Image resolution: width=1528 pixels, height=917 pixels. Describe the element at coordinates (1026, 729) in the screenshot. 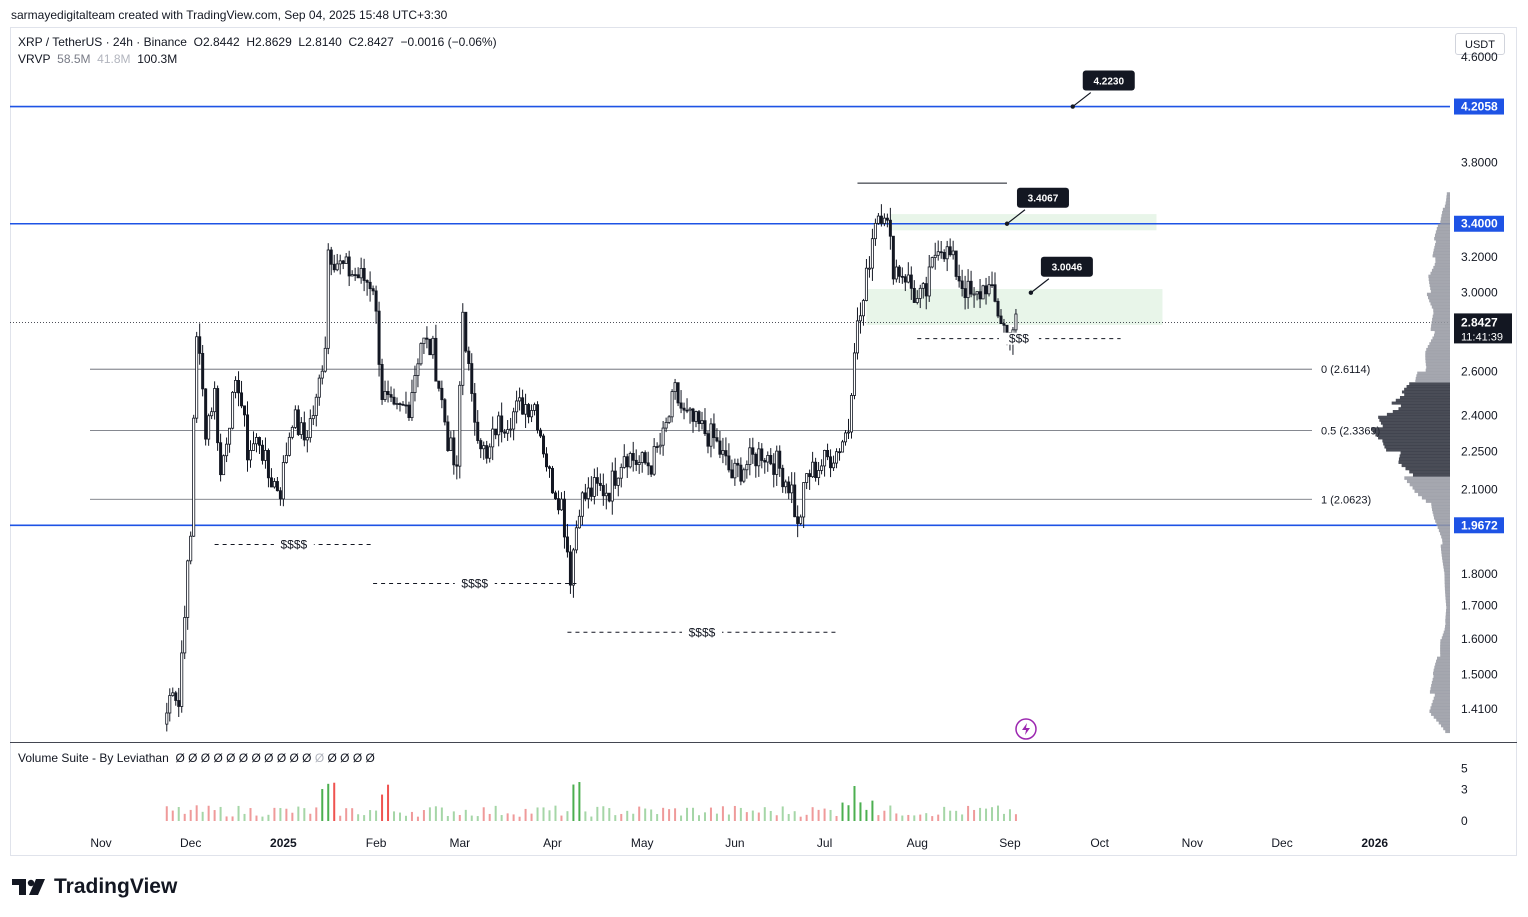

I see `replay-icon` at that location.